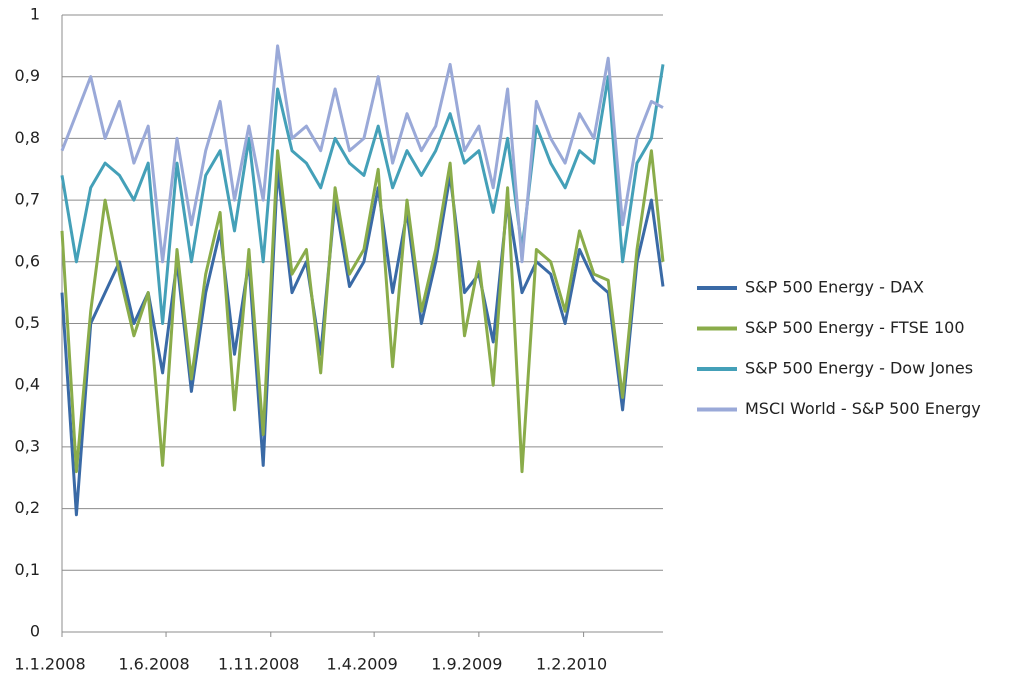 This screenshot has width=1017, height=684. I want to click on y-tick-label: 1, so click(35, 14).